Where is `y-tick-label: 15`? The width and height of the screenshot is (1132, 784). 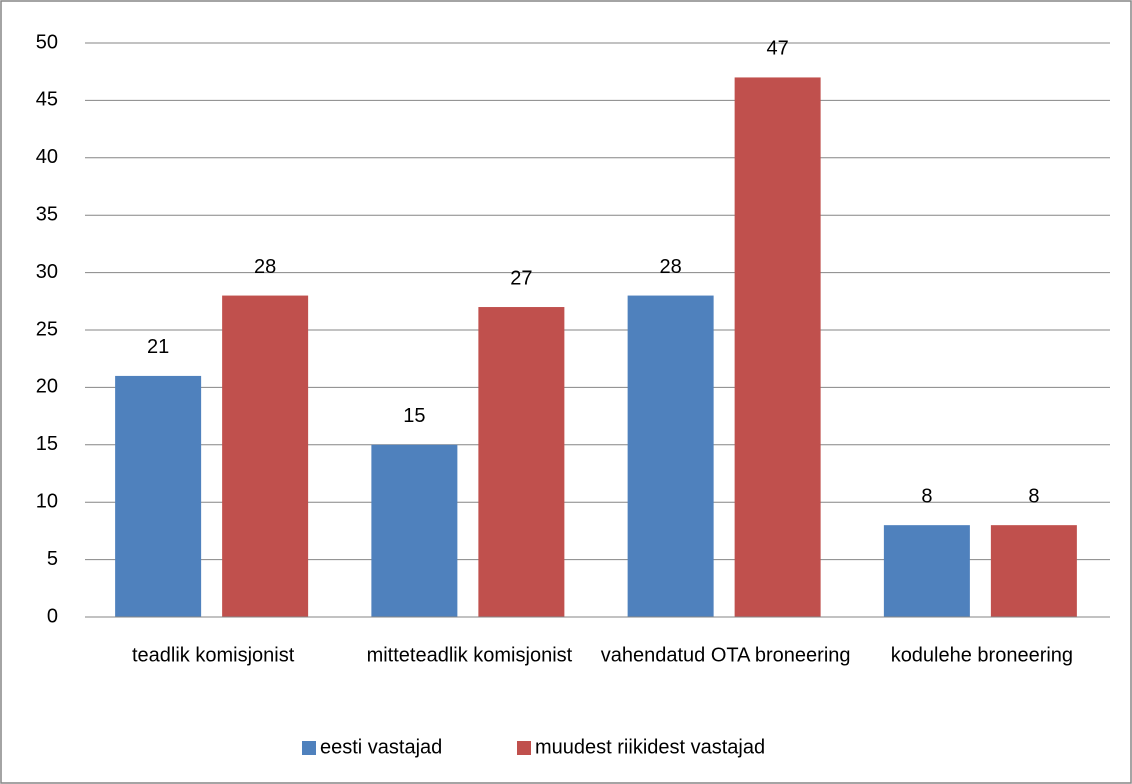
y-tick-label: 15 is located at coordinates (47, 444).